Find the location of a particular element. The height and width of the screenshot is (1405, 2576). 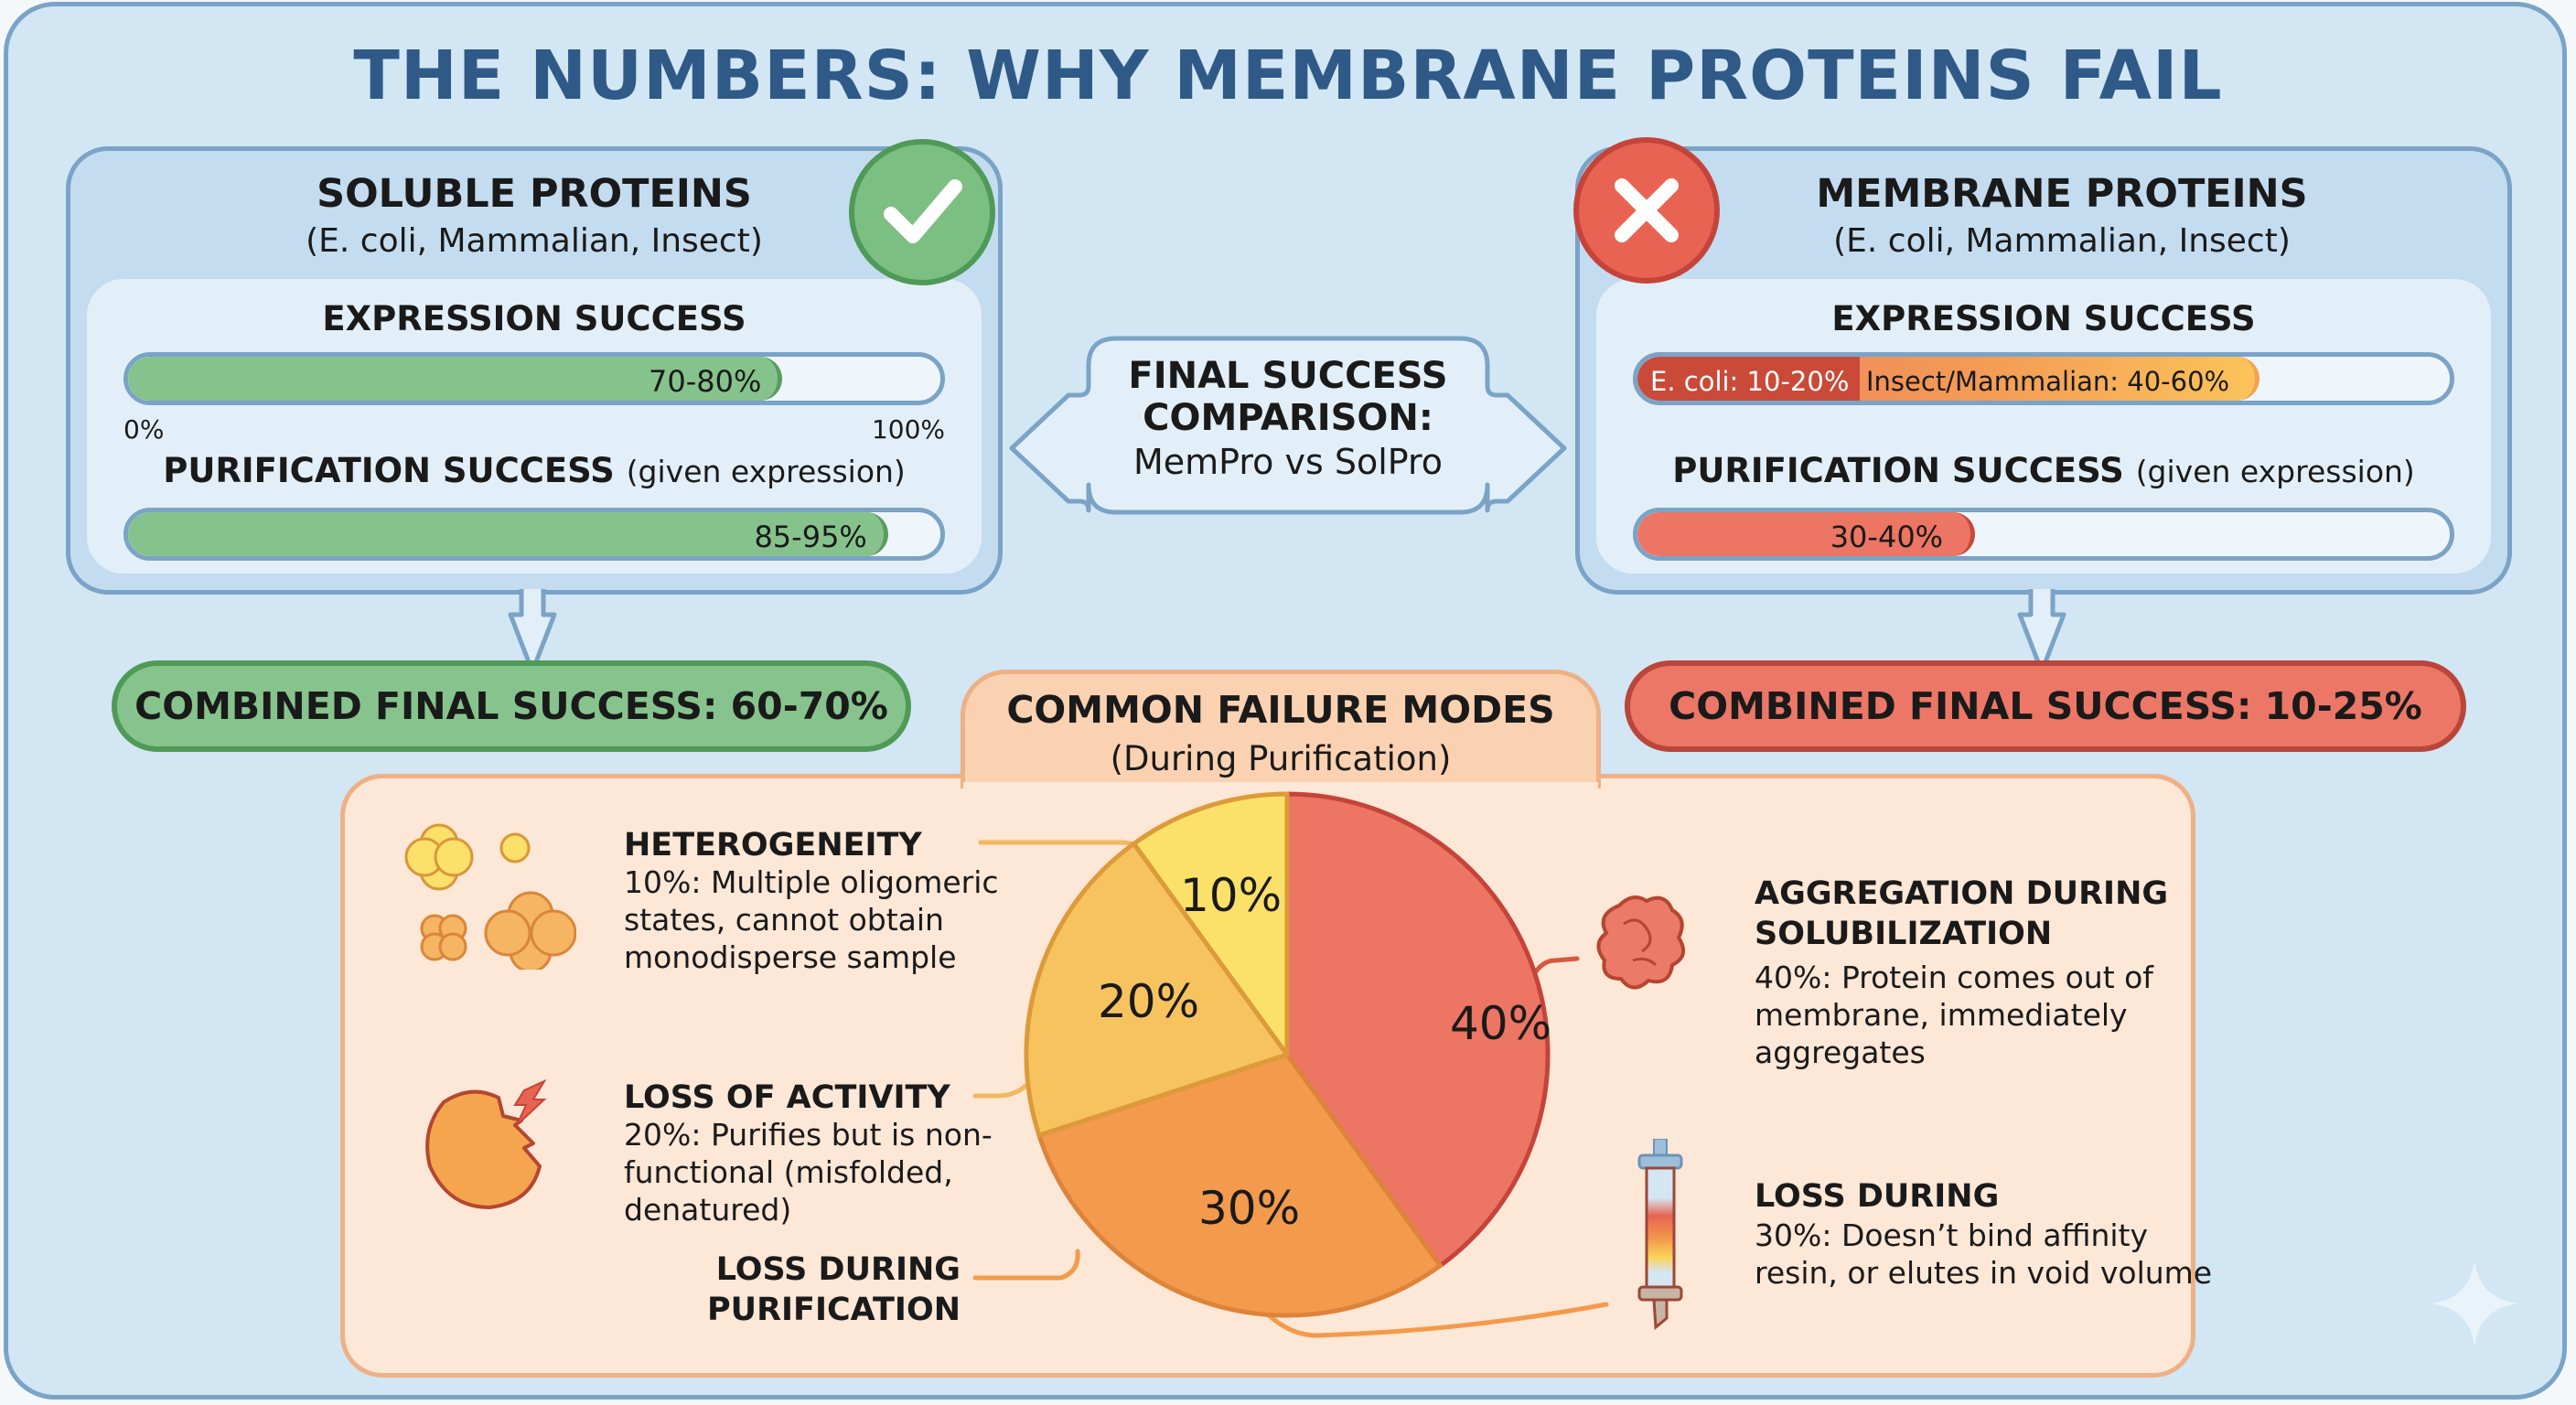

failure-modes-pie-chart: 40% 30% 20% 10% is located at coordinates (1281, 1051).